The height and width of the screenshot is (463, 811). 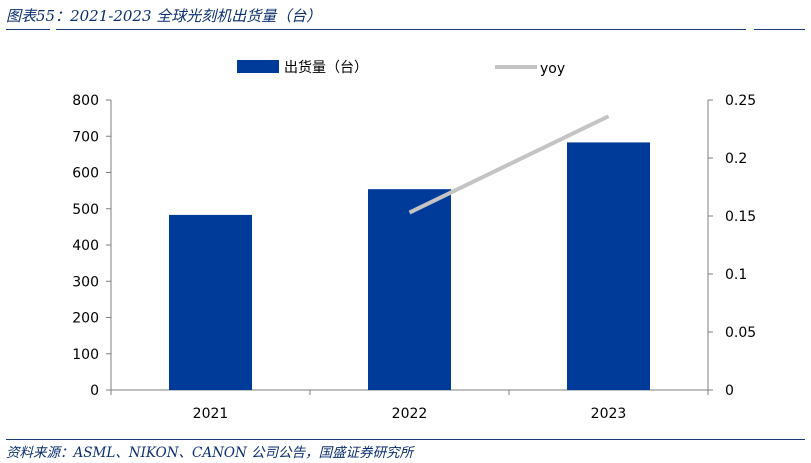 I want to click on left-tick-label: 400, so click(x=85, y=246).